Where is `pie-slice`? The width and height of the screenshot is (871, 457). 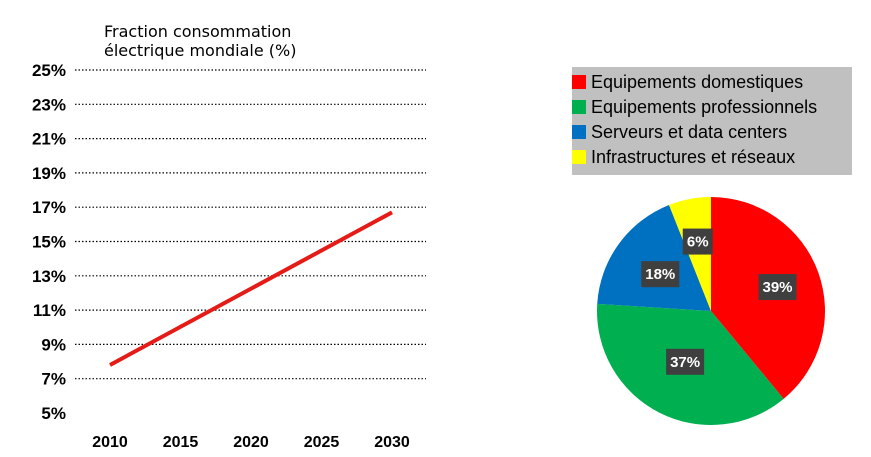 pie-slice is located at coordinates (654, 258).